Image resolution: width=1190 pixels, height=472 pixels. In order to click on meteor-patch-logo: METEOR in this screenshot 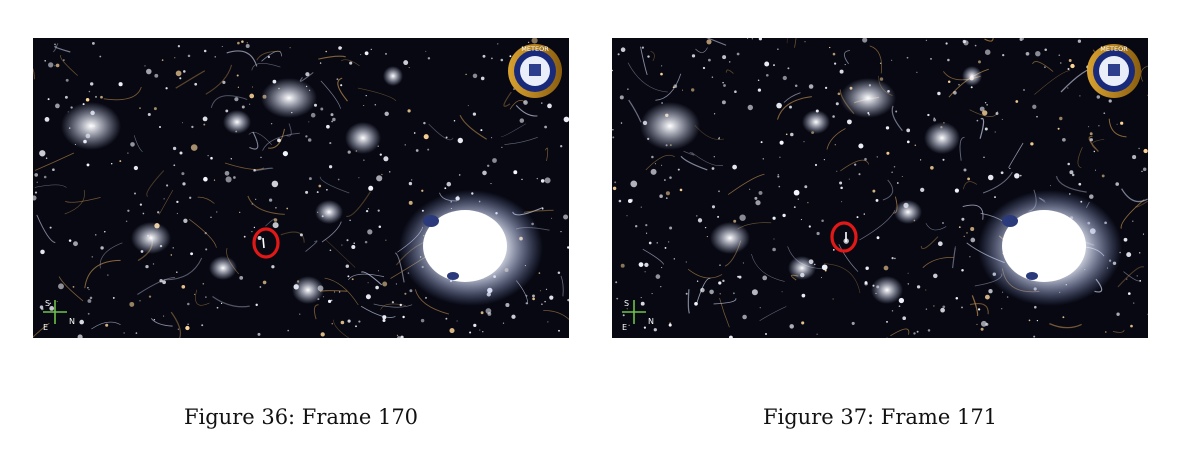, I will do `click(1114, 71)`.